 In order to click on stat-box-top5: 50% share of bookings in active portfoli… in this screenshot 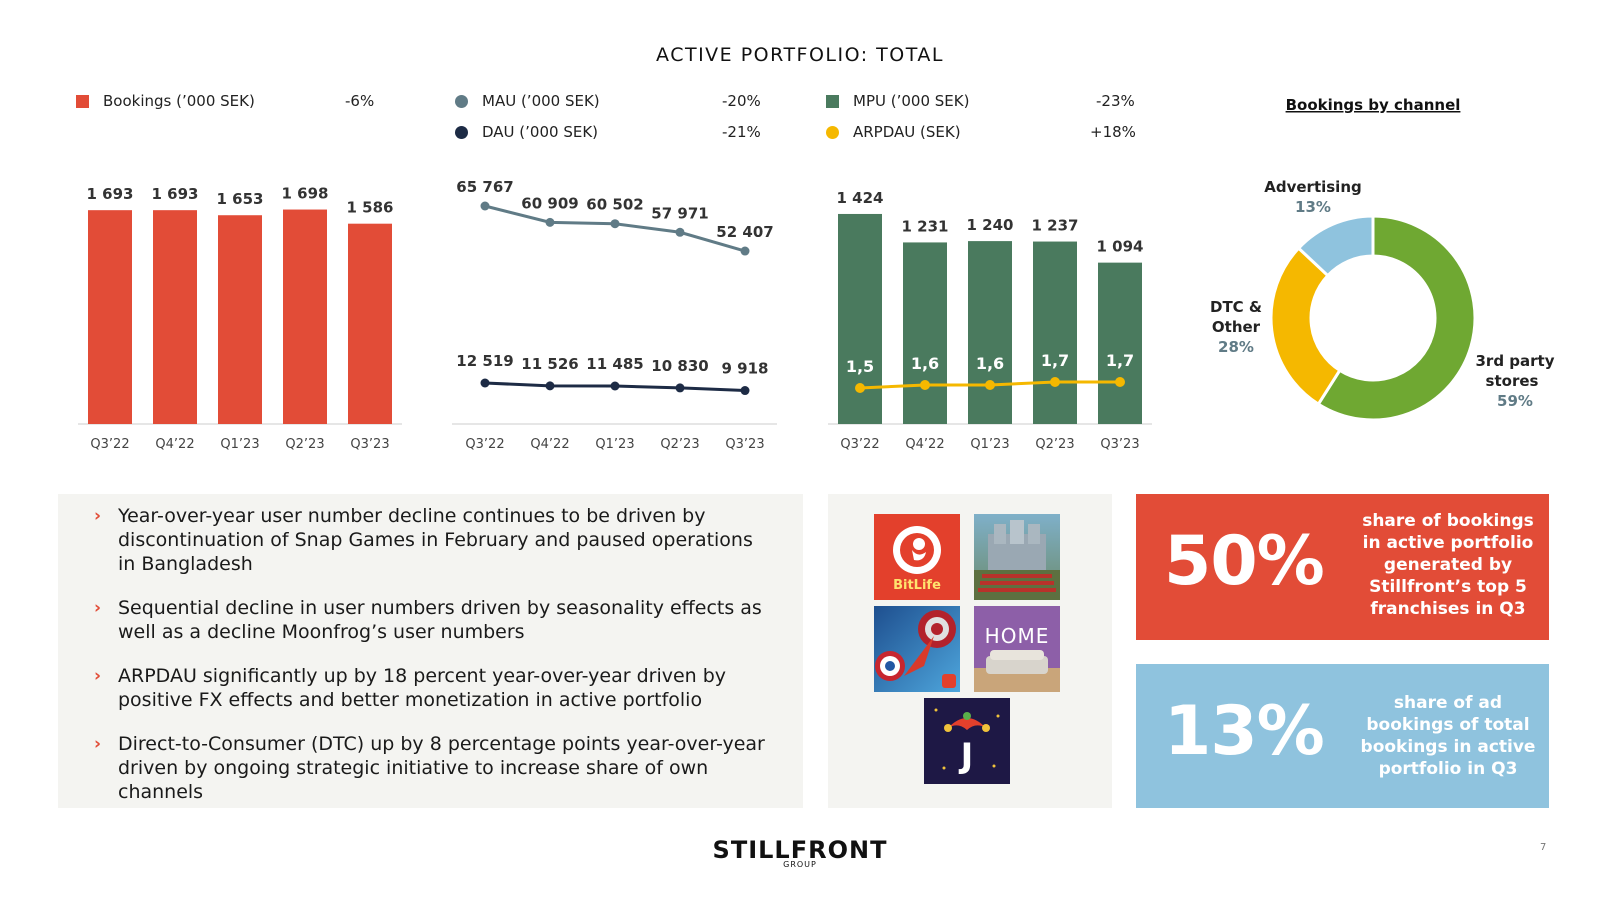, I will do `click(1342, 567)`.